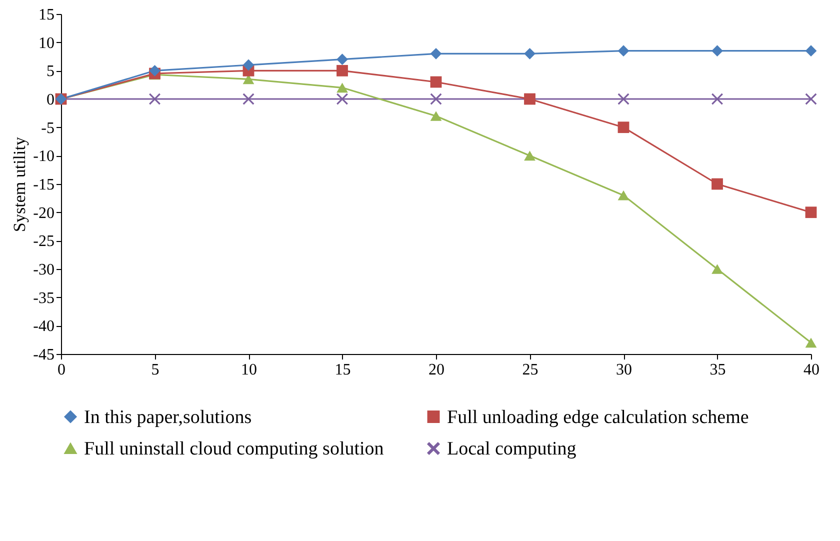  What do you see at coordinates (43, 355) in the screenshot?
I see `y-tick-label: -45` at bounding box center [43, 355].